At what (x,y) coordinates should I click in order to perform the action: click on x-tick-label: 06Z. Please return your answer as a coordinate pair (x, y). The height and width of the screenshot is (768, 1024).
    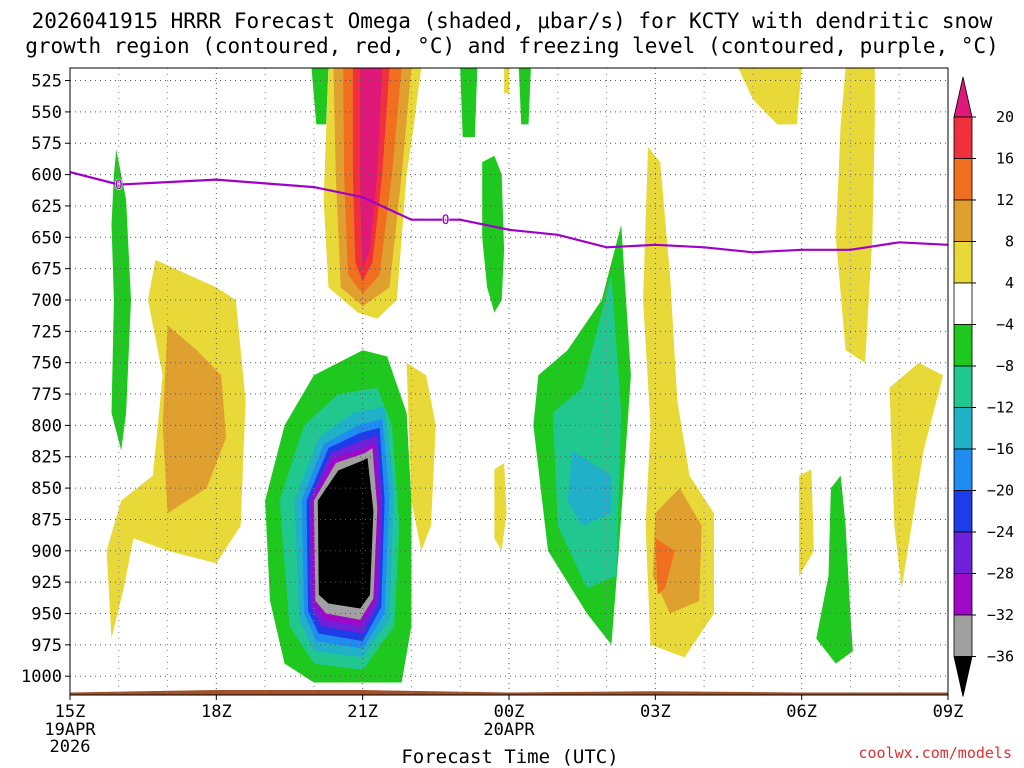
    Looking at the image, I should click on (801, 712).